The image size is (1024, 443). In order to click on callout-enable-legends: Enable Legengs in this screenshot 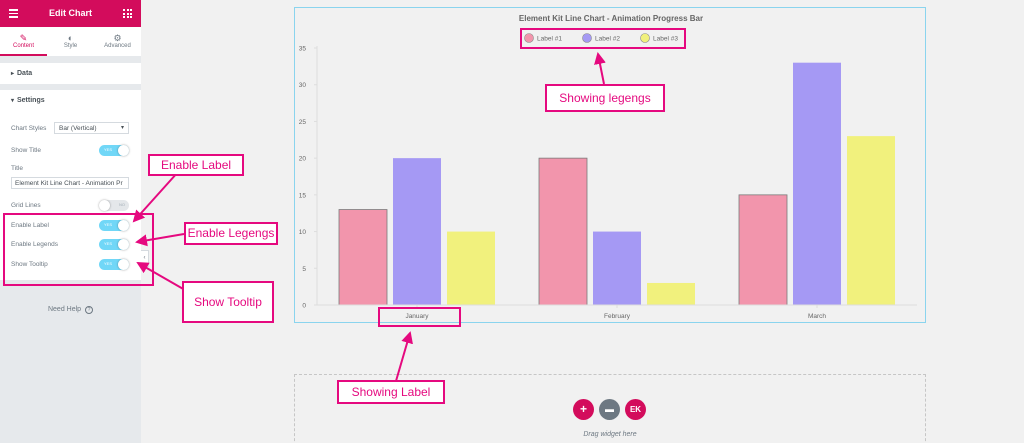, I will do `click(231, 233)`.